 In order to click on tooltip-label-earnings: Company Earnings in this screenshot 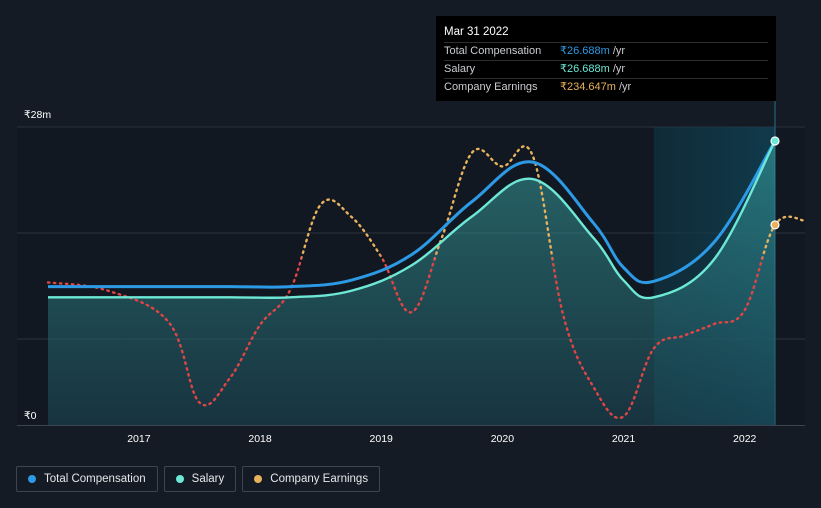, I will do `click(491, 87)`.